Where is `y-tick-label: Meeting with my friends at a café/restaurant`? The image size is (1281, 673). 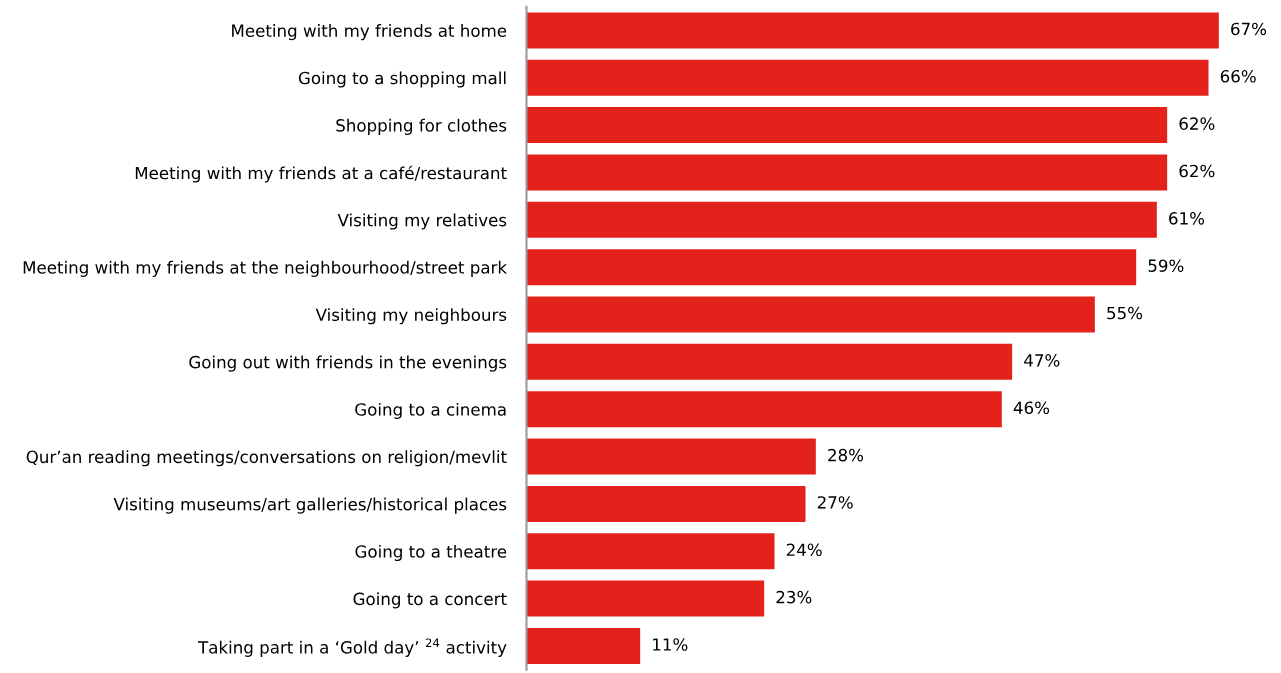 y-tick-label: Meeting with my friends at a café/restaurant is located at coordinates (321, 174).